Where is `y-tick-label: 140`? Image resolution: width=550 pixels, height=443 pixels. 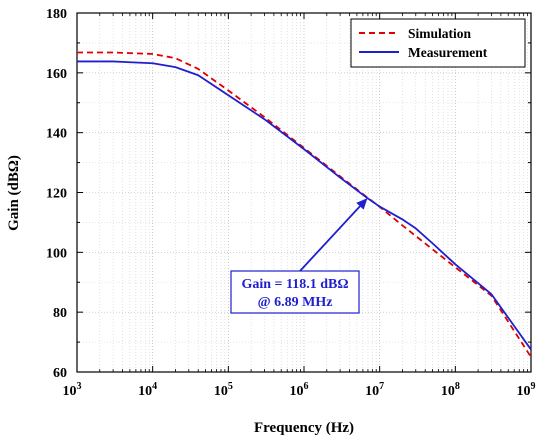
y-tick-label: 140 is located at coordinates (56, 134).